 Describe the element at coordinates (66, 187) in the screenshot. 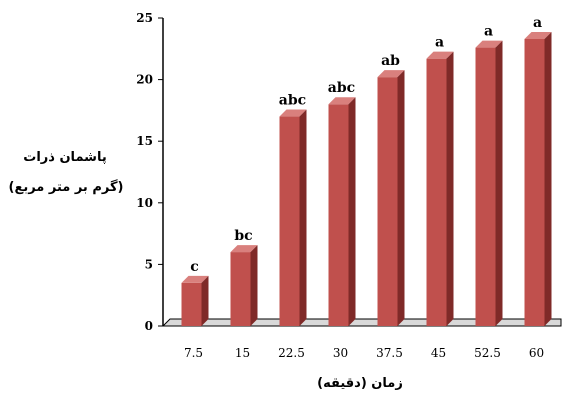

I see `y-axis-title-line2: (گرم بر متر مربع)` at that location.